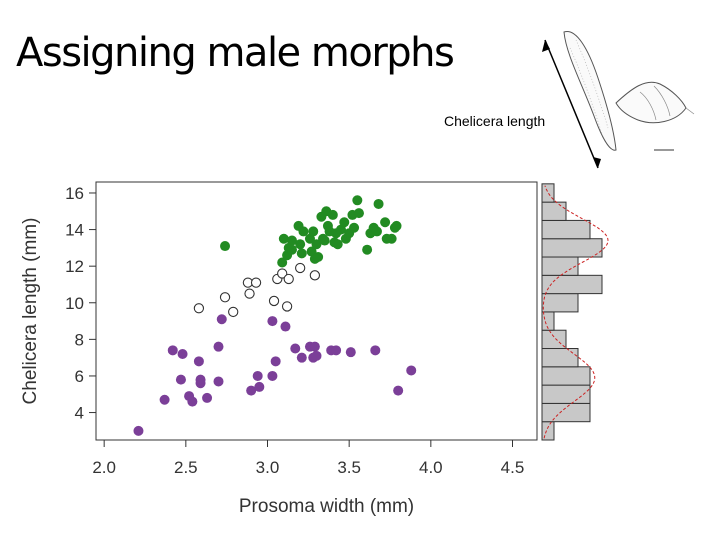  I want to click on length-arrow-head-top, so click(546, 46).